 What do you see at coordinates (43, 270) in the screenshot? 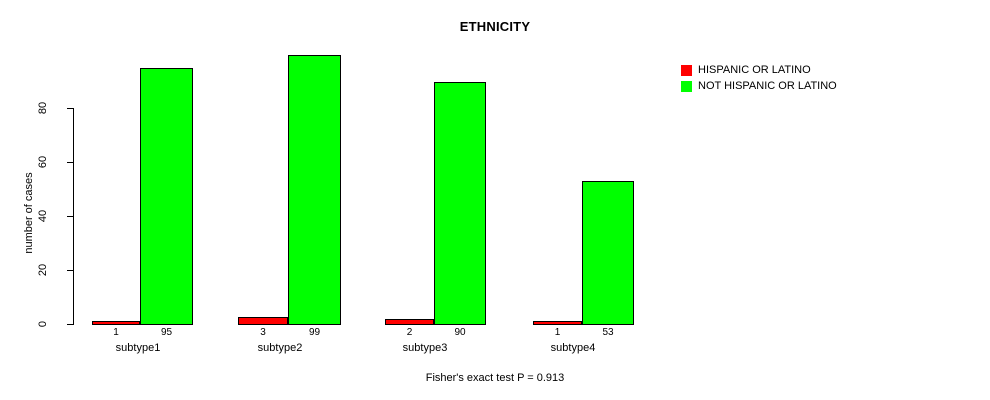
I see `y-axis-label-20: 20` at bounding box center [43, 270].